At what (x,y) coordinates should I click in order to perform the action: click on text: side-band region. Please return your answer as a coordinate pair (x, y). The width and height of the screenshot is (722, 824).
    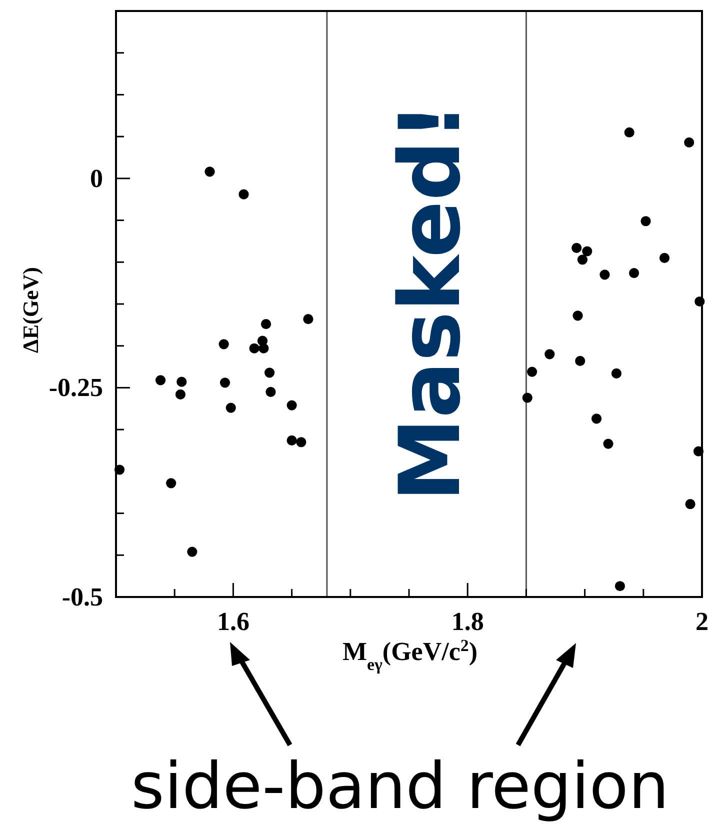
    Looking at the image, I should click on (400, 787).